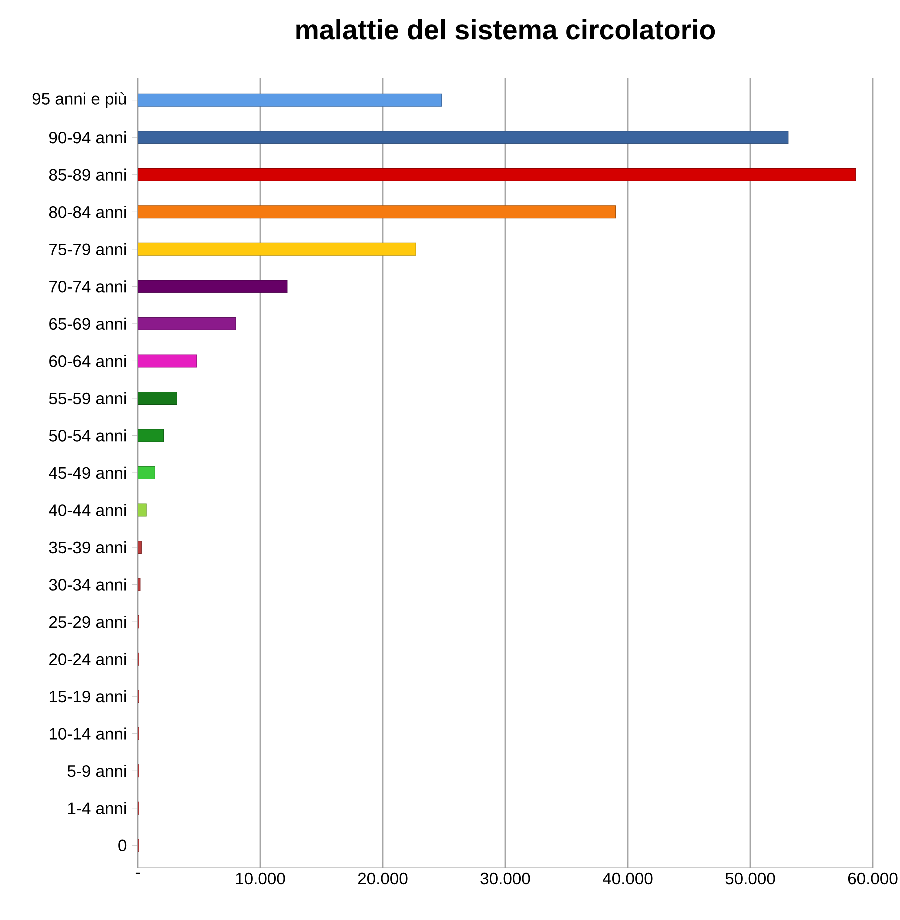 The height and width of the screenshot is (920, 900). What do you see at coordinates (87, 547) in the screenshot?
I see `y-tick-label: 35-39 anni` at bounding box center [87, 547].